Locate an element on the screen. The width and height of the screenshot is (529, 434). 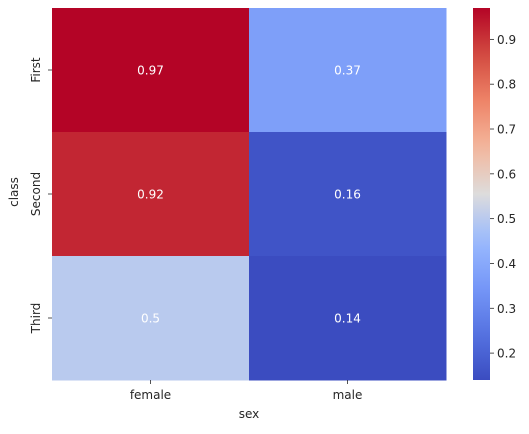
cell-annotation: 0.16 is located at coordinates (347, 195).